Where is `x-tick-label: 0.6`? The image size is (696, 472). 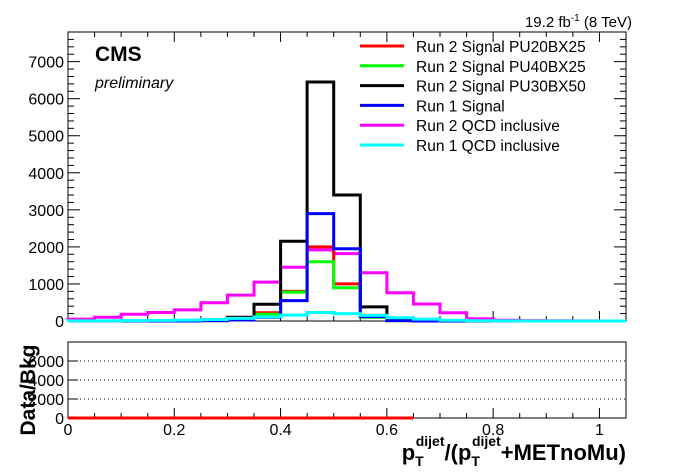
x-tick-label: 0.6 is located at coordinates (387, 430).